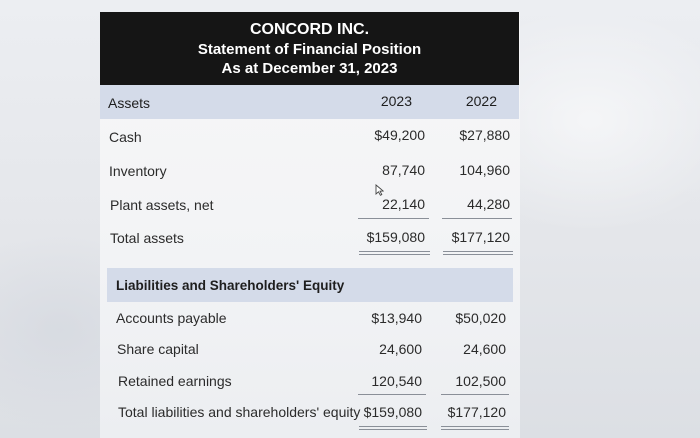 Image resolution: width=700 pixels, height=438 pixels. I want to click on asset-row-value-2023: $49,200, so click(399, 135).